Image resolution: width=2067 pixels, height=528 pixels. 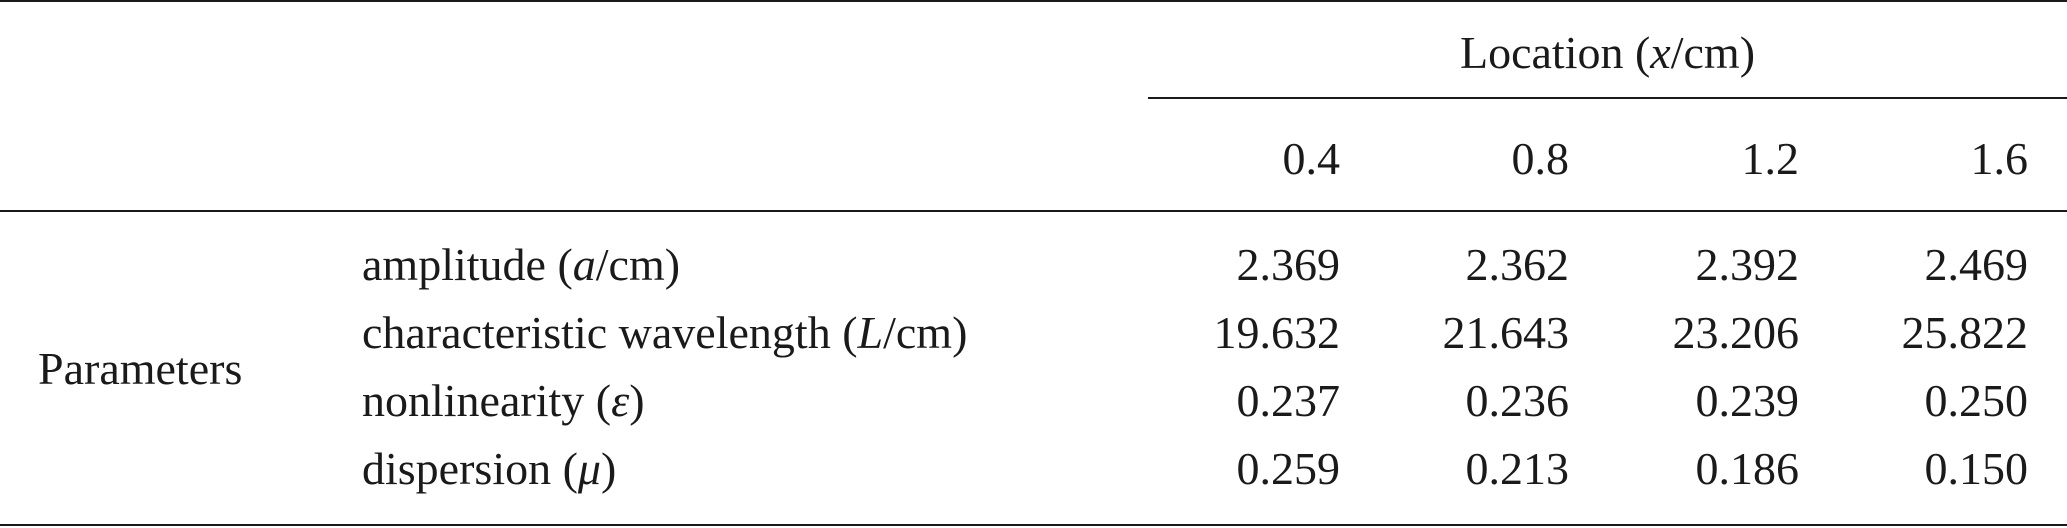 I want to click on table-cell: 25.822, so click(x=1965, y=332).